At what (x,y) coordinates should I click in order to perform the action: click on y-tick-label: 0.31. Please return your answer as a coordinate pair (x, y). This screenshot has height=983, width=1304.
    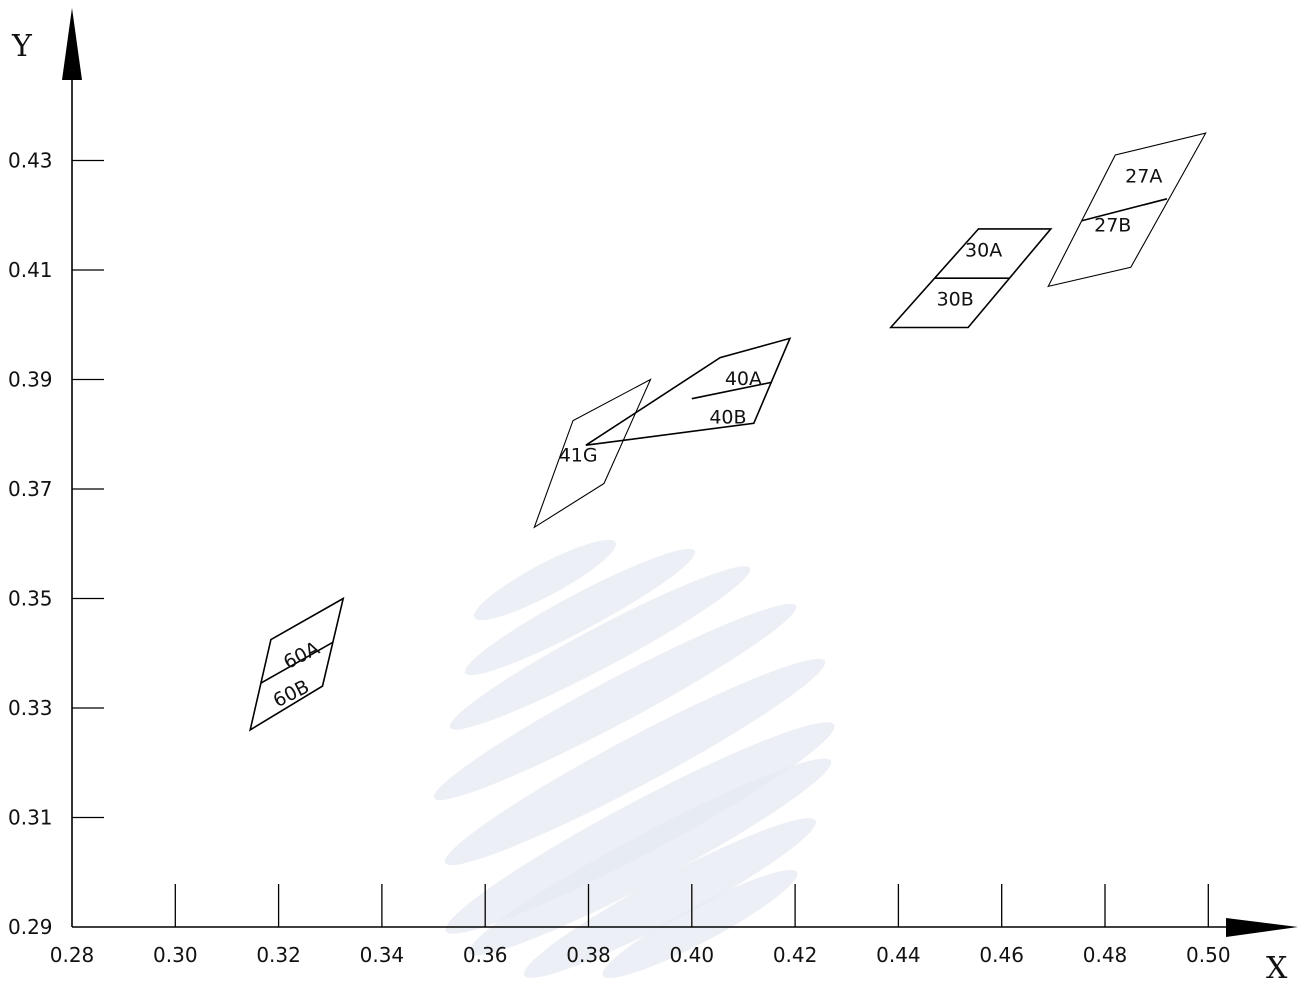
    Looking at the image, I should click on (30, 818).